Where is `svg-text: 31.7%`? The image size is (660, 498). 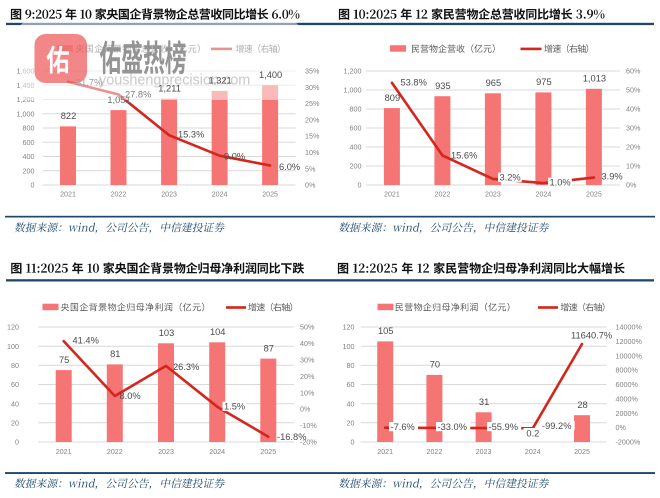
svg-text: 31.7% is located at coordinates (89, 83).